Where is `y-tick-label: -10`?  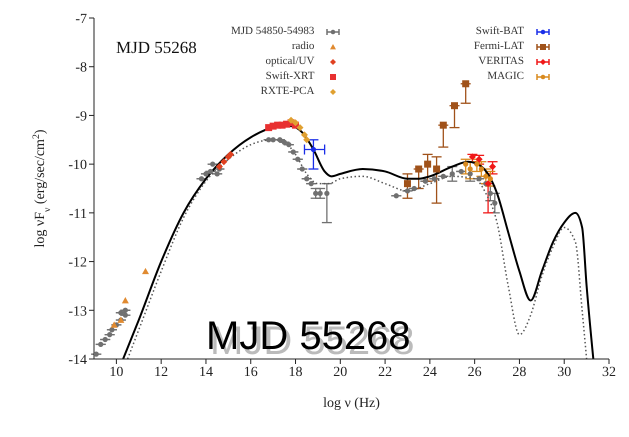
y-tick-label: -10 is located at coordinates (77, 166).